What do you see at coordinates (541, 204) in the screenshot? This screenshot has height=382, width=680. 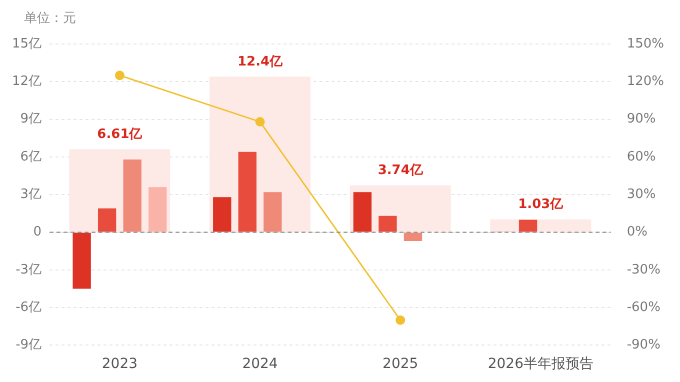 I see `data-label: 1.03亿` at bounding box center [541, 204].